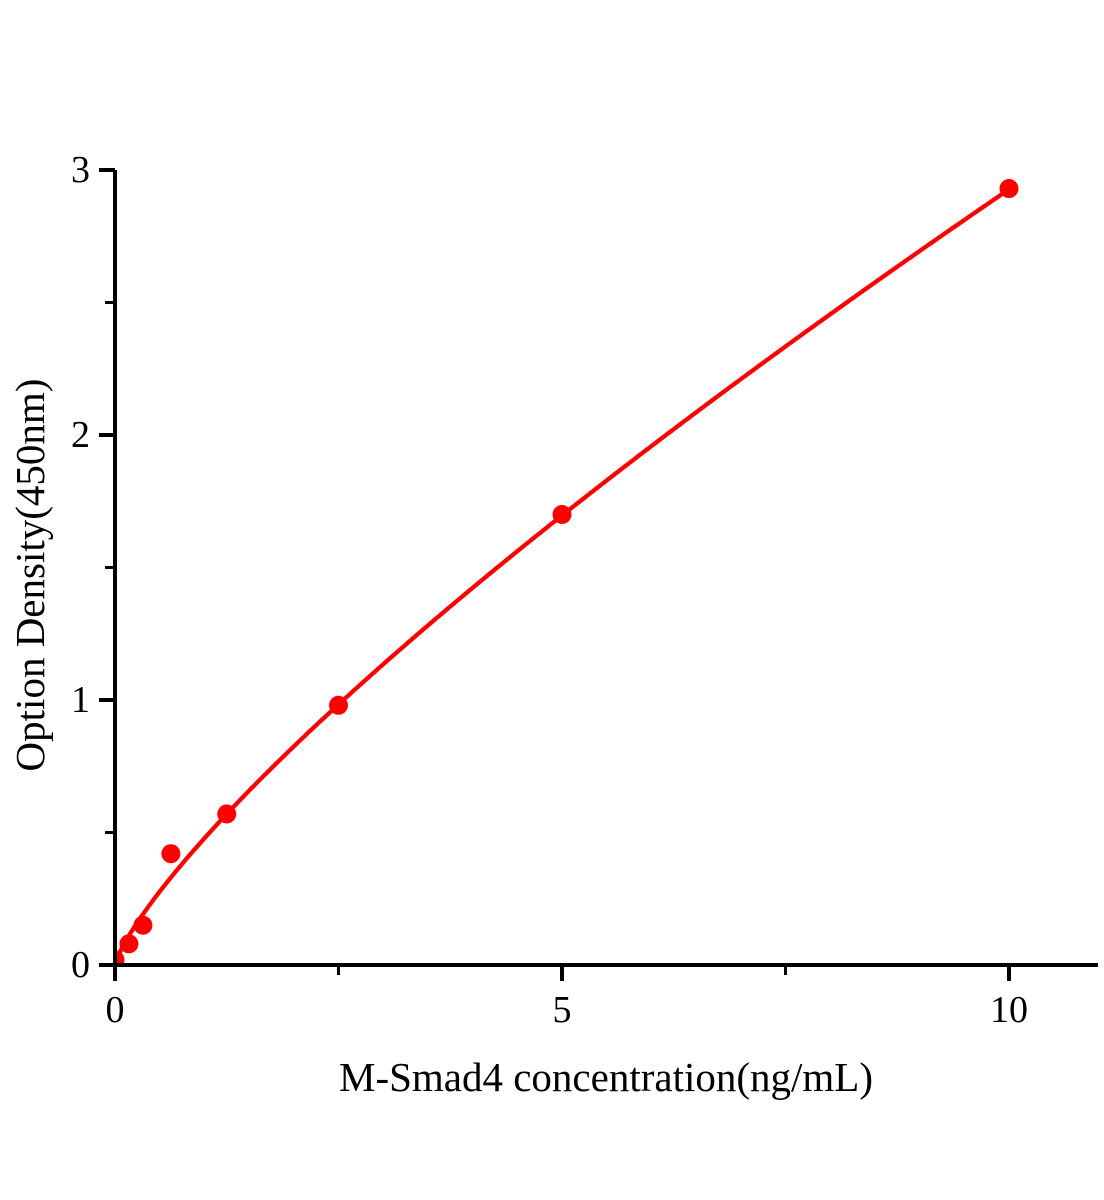 Image resolution: width=1104 pixels, height=1200 pixels. I want to click on y-tick-labels: 0 1 2 3, so click(80, 567).